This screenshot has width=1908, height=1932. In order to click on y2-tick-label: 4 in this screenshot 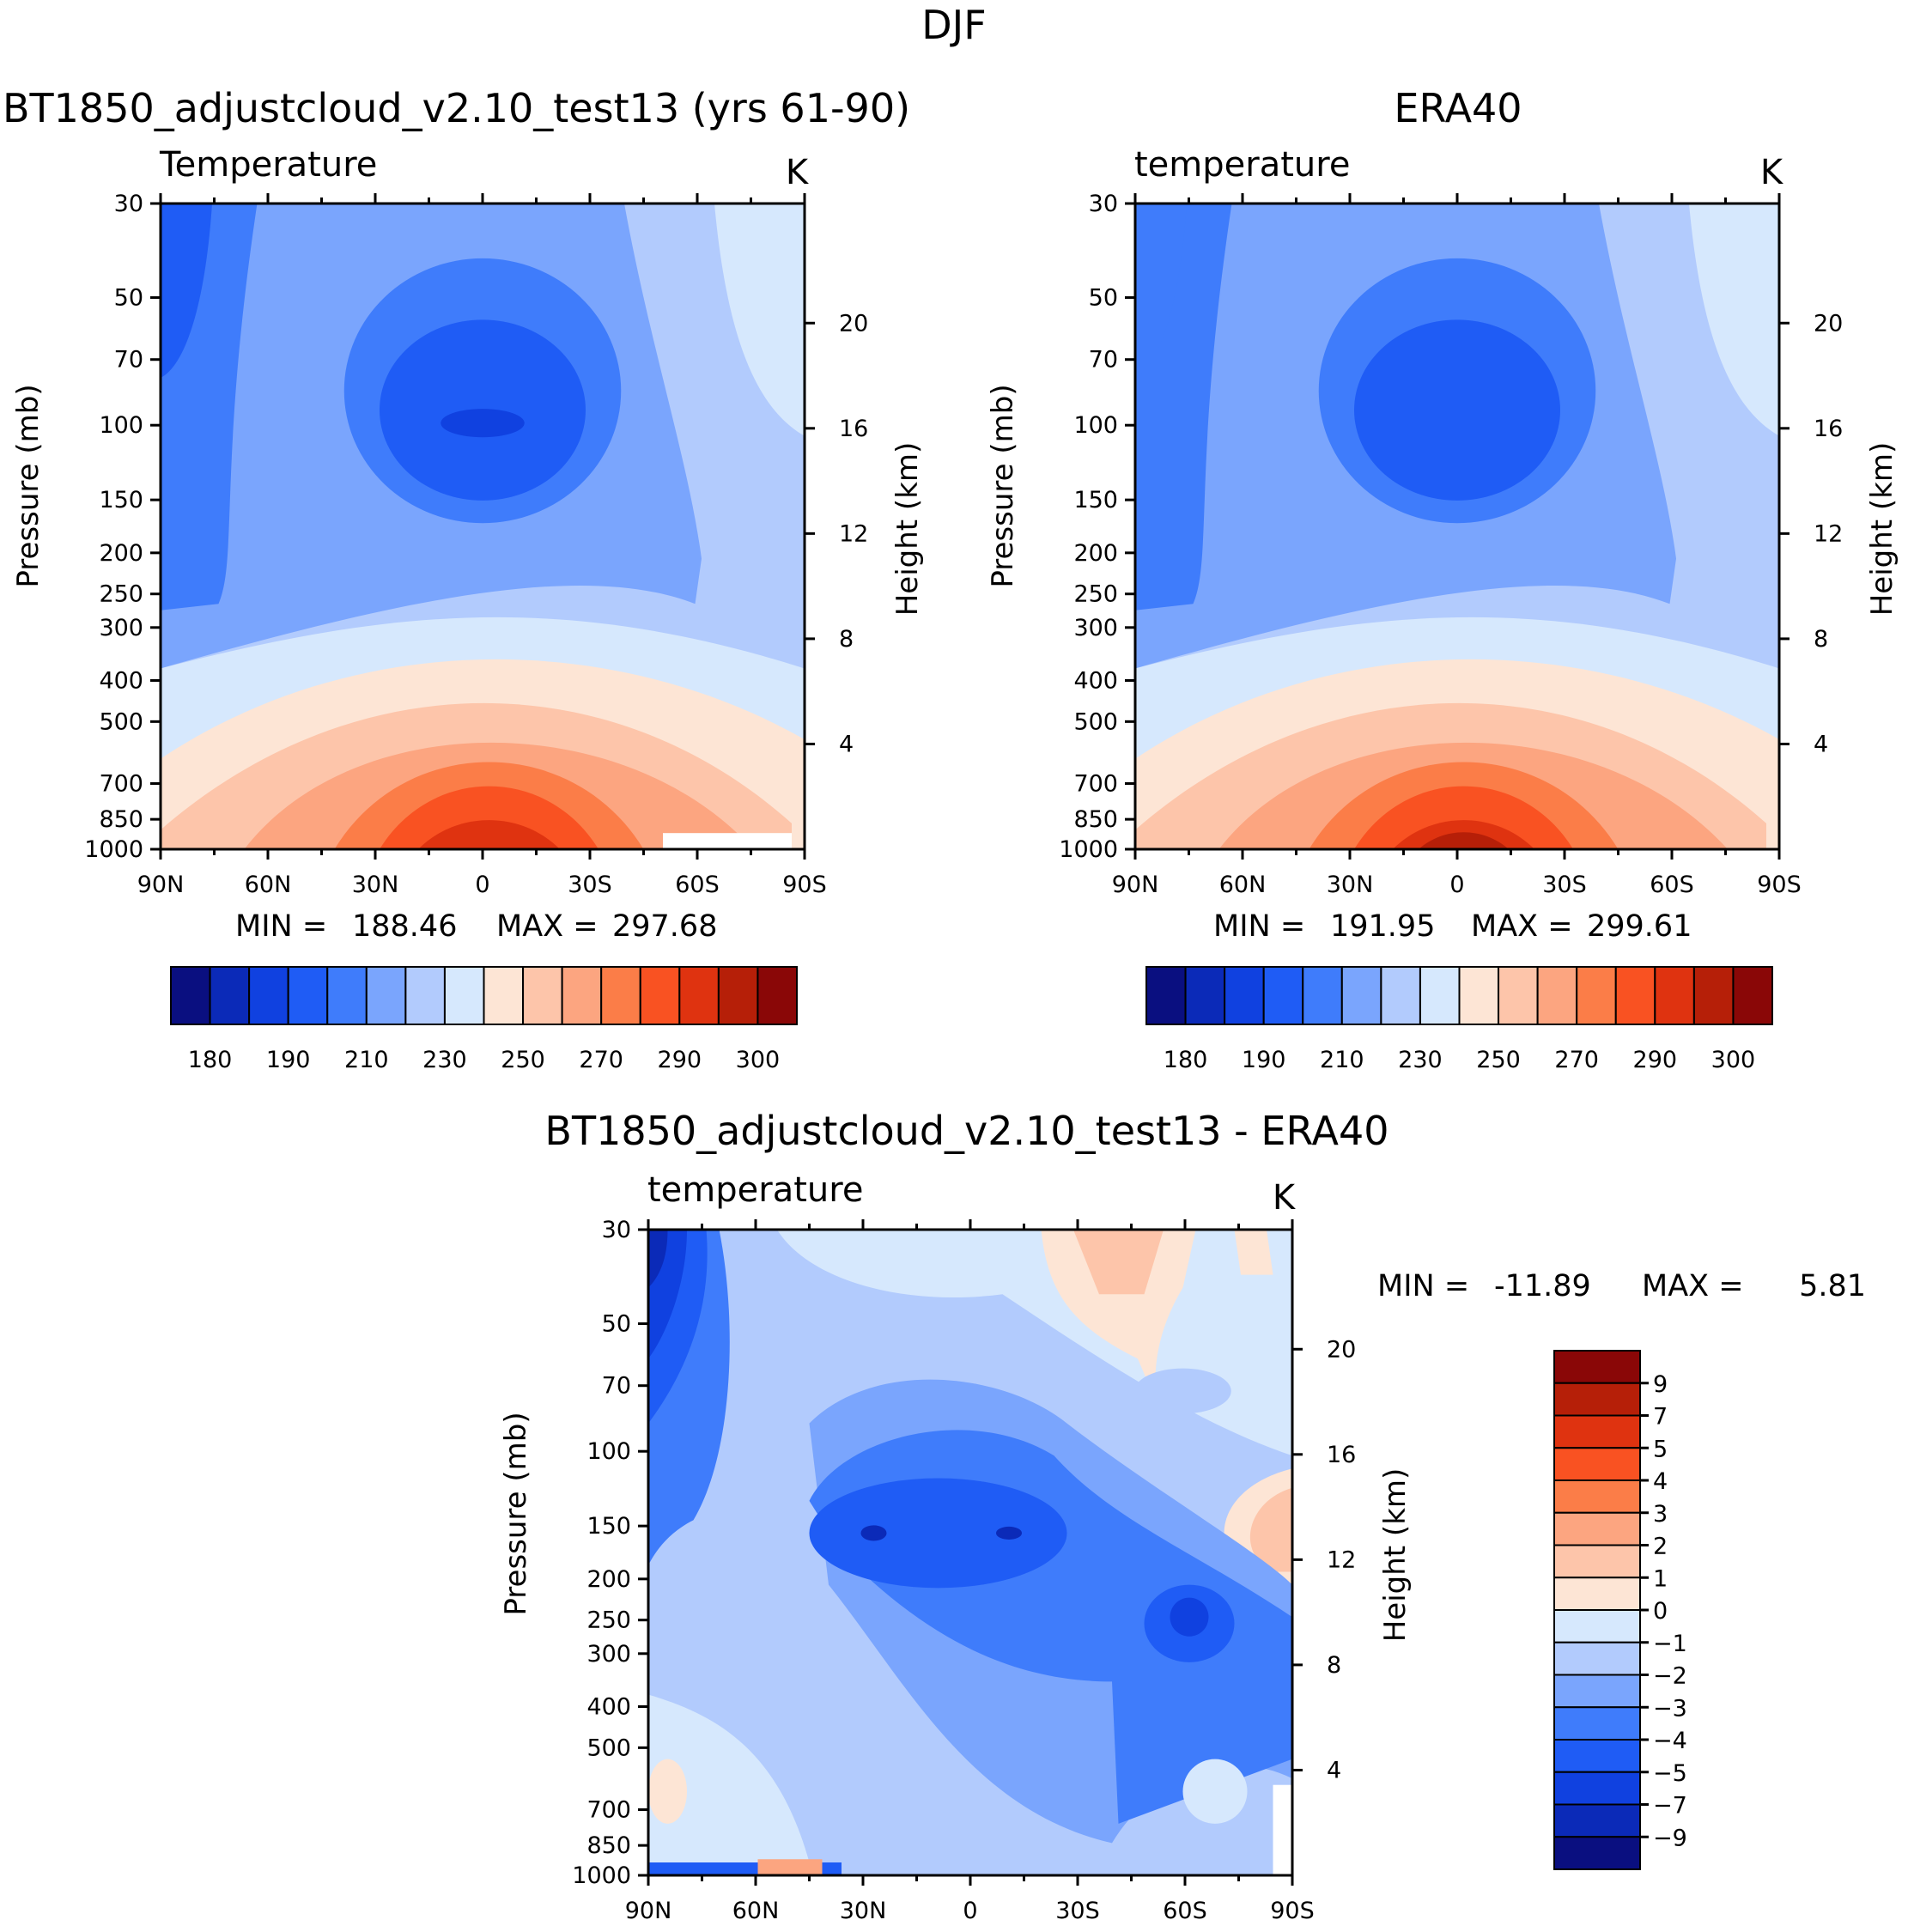, I will do `click(846, 744)`.